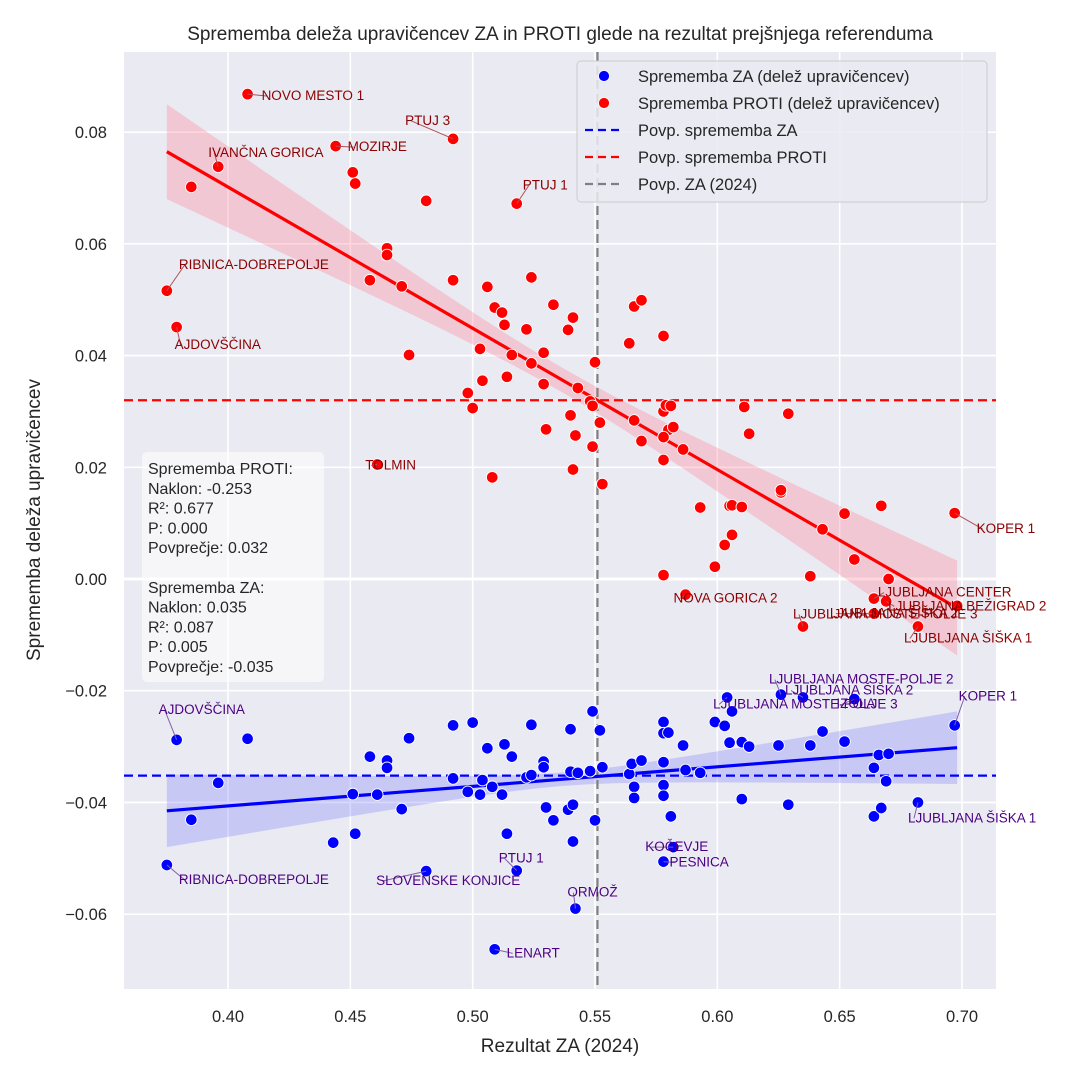  Describe the element at coordinates (448, 880) in the screenshot. I see `point-annotation: SLOVENSKE KONJICE` at that location.